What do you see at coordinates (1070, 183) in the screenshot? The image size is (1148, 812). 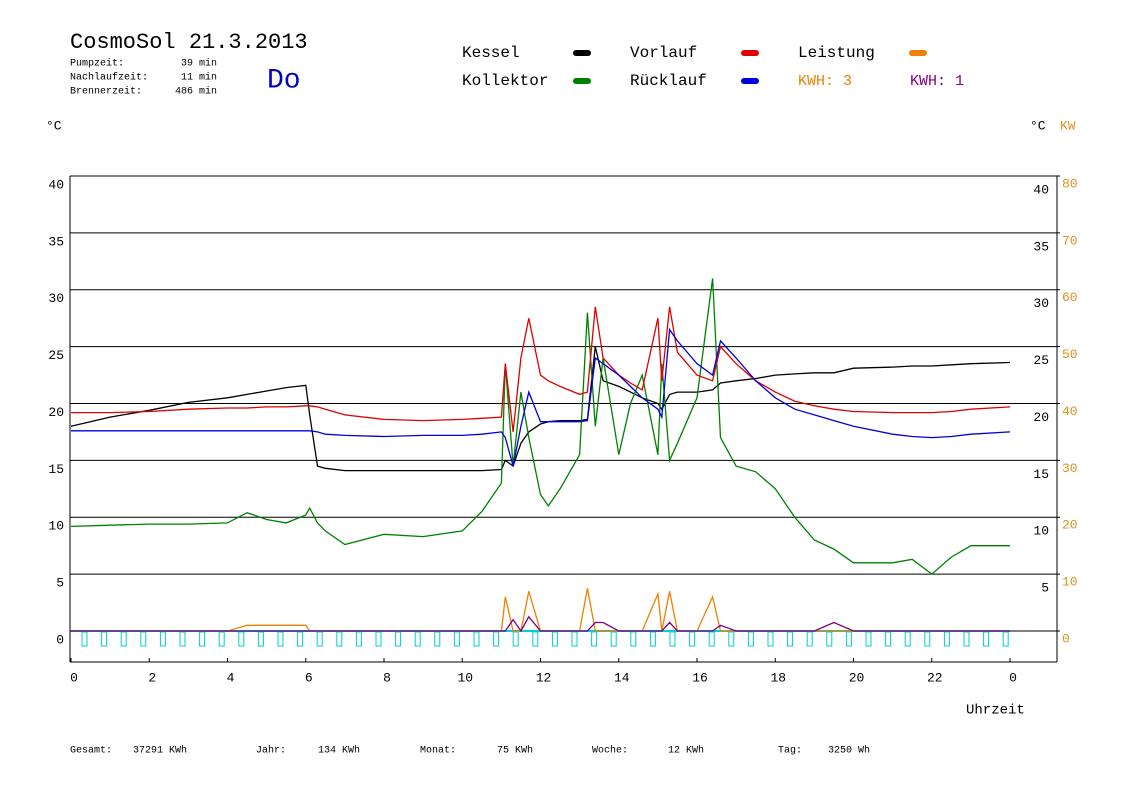 I see `y2-tick-label: 80` at bounding box center [1070, 183].